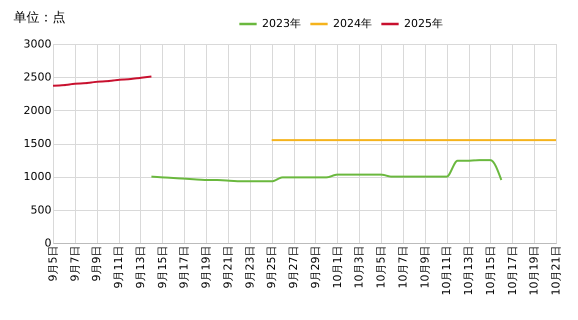  What do you see at coordinates (271, 267) in the screenshot?
I see `x-tick-label: 9月25日` at bounding box center [271, 267].